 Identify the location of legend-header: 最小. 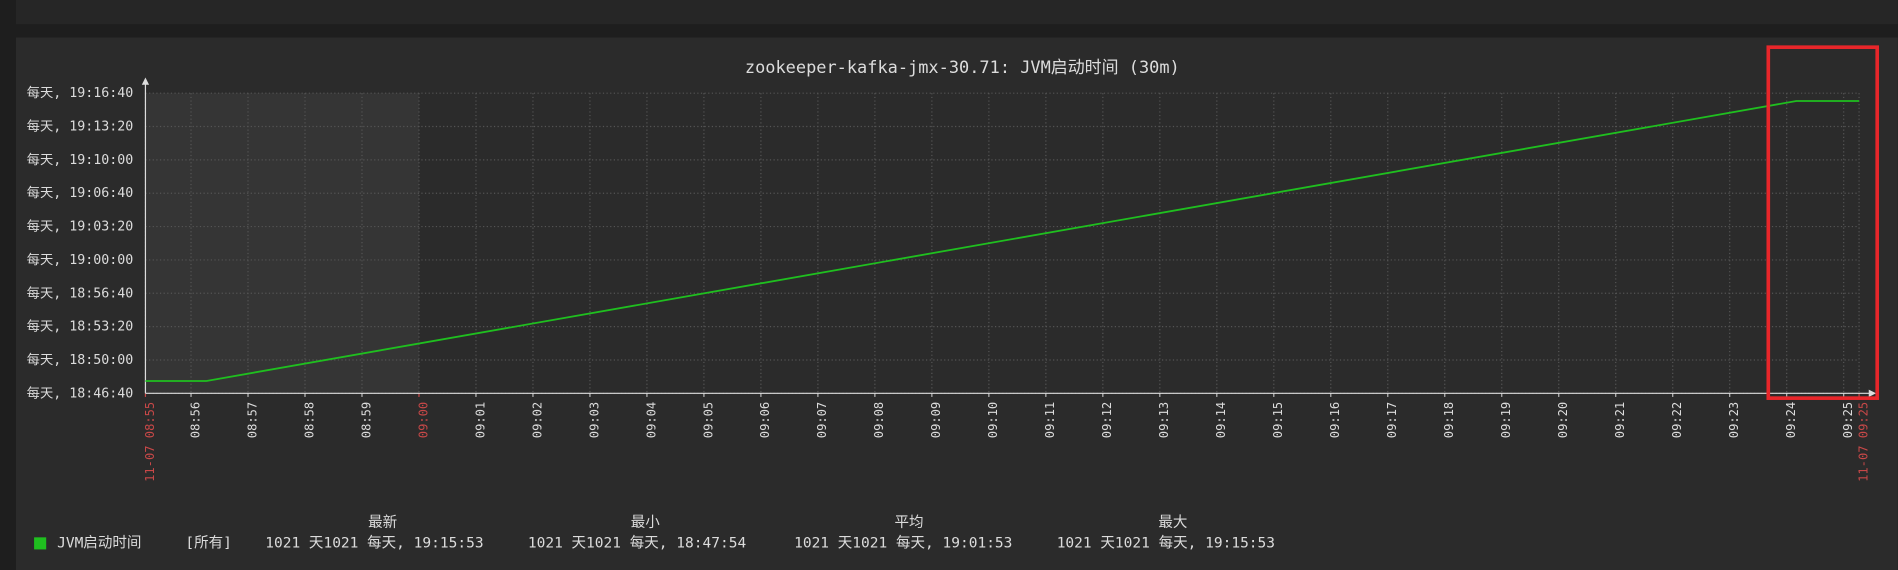
(646, 522).